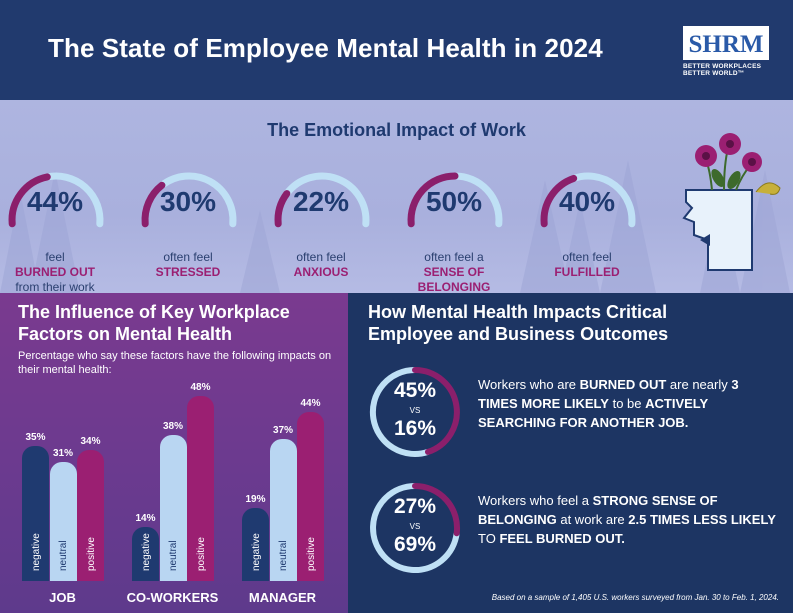 Image resolution: width=793 pixels, height=613 pixels. I want to click on ring-value-a: 45%, so click(415, 390).